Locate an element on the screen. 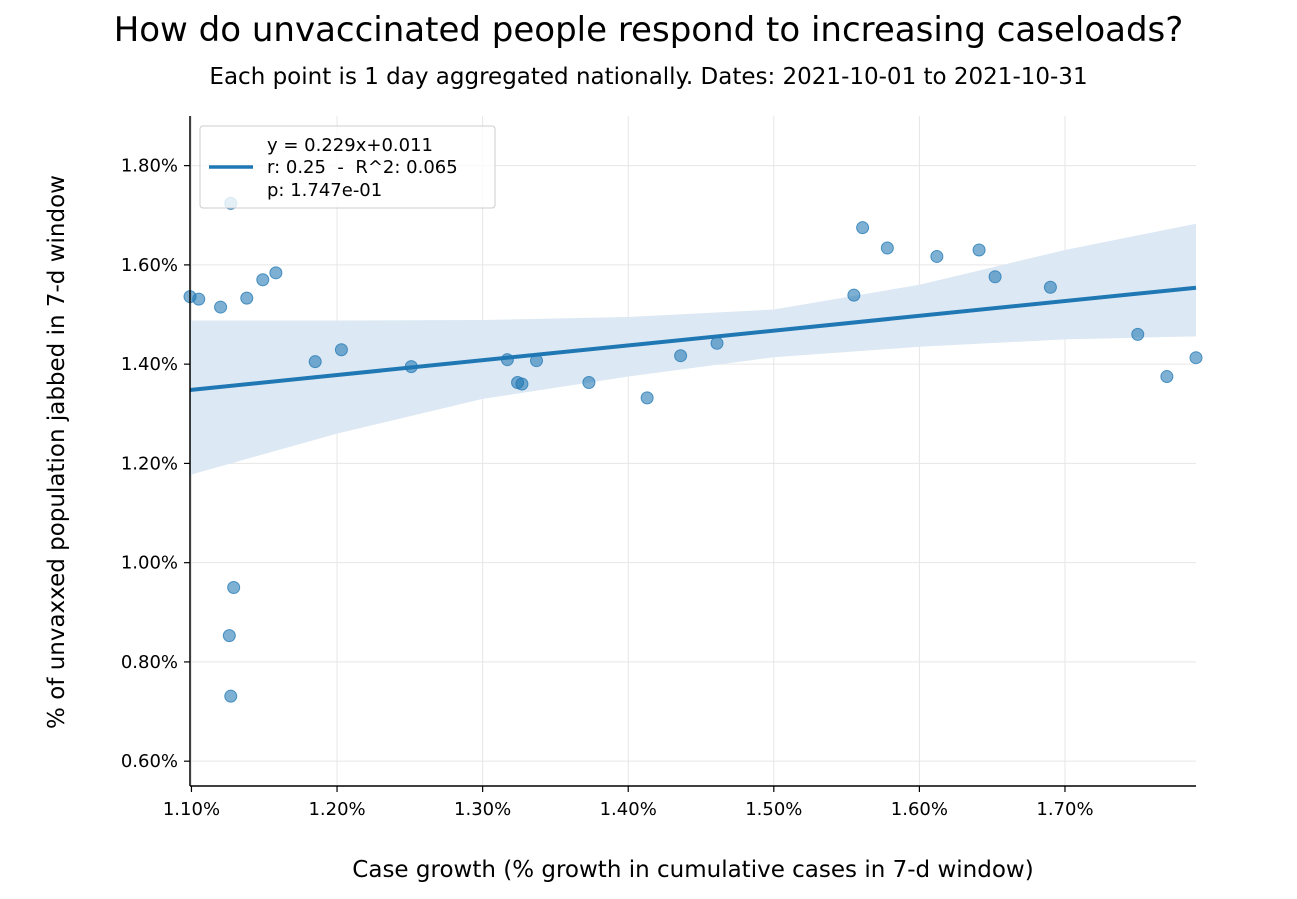 The height and width of the screenshot is (899, 1297). y-tick-label-3: 1.20% is located at coordinates (149, 463).